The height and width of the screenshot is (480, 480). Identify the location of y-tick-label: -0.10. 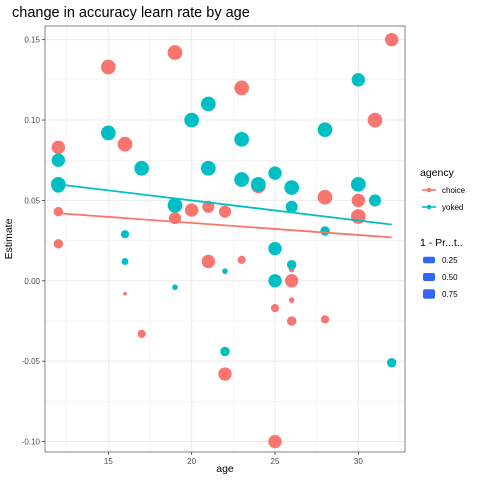
(31, 442).